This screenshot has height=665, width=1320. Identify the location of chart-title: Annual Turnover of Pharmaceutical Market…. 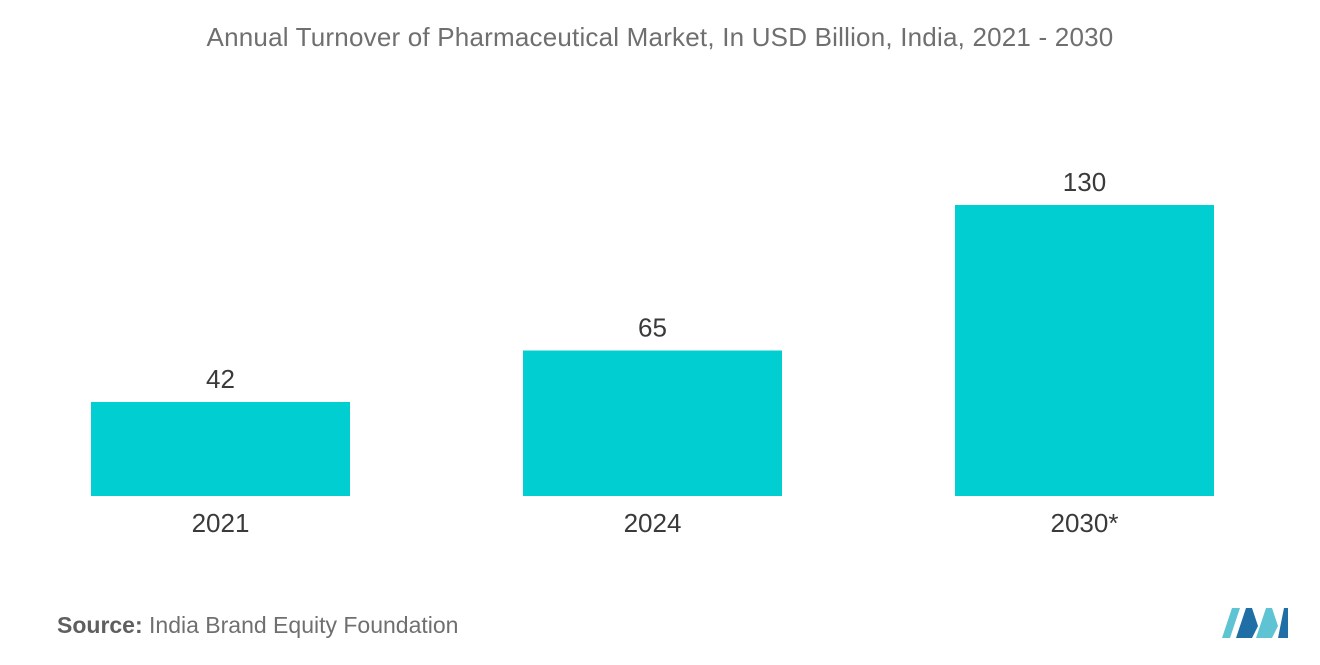
(660, 37).